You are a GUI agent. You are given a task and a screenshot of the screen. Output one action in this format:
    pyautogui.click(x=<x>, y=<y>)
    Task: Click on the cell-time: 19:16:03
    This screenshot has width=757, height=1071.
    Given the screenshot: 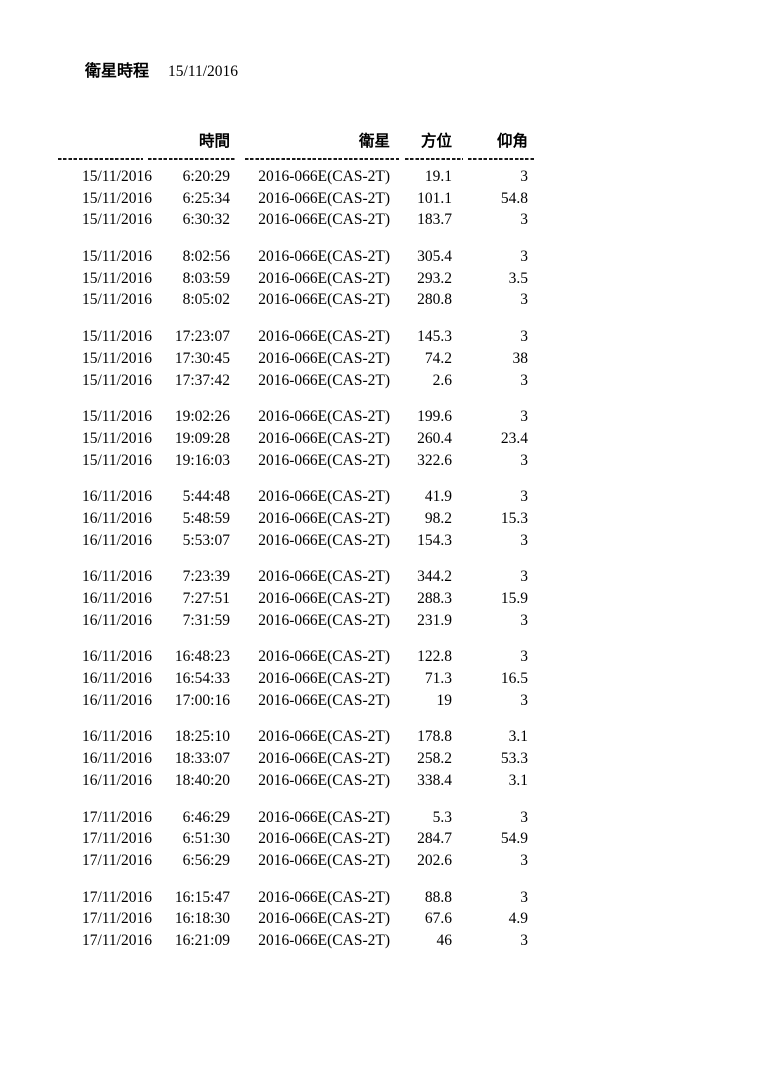 What is the action you would take?
    pyautogui.click(x=202, y=460)
    